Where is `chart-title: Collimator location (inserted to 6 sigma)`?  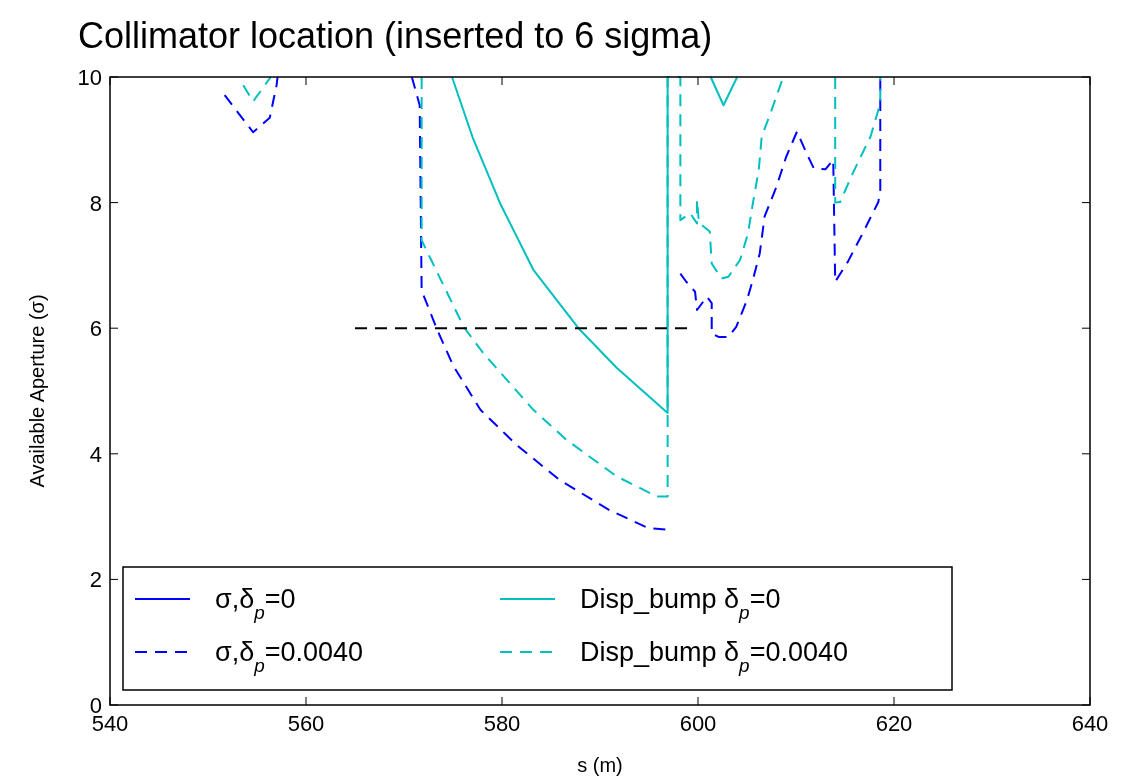 chart-title: Collimator location (inserted to 6 sigma) is located at coordinates (395, 35).